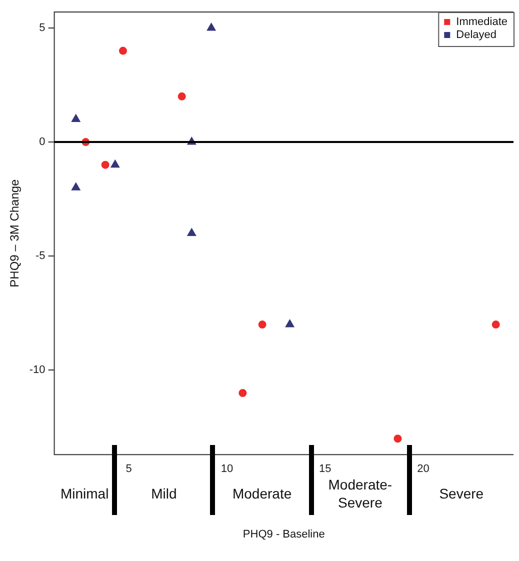 The image size is (519, 561). Describe the element at coordinates (476, 35) in the screenshot. I see `legend-label: Delayed` at that location.